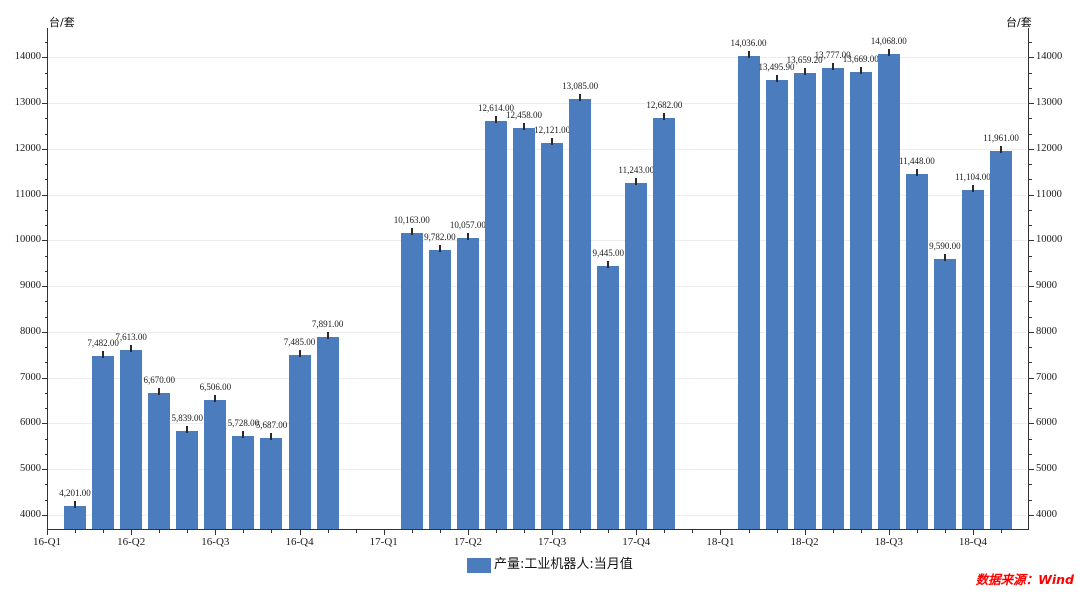 This screenshot has height=595, width=1080. I want to click on bar-value-label: 13,495.90, so click(776, 67).